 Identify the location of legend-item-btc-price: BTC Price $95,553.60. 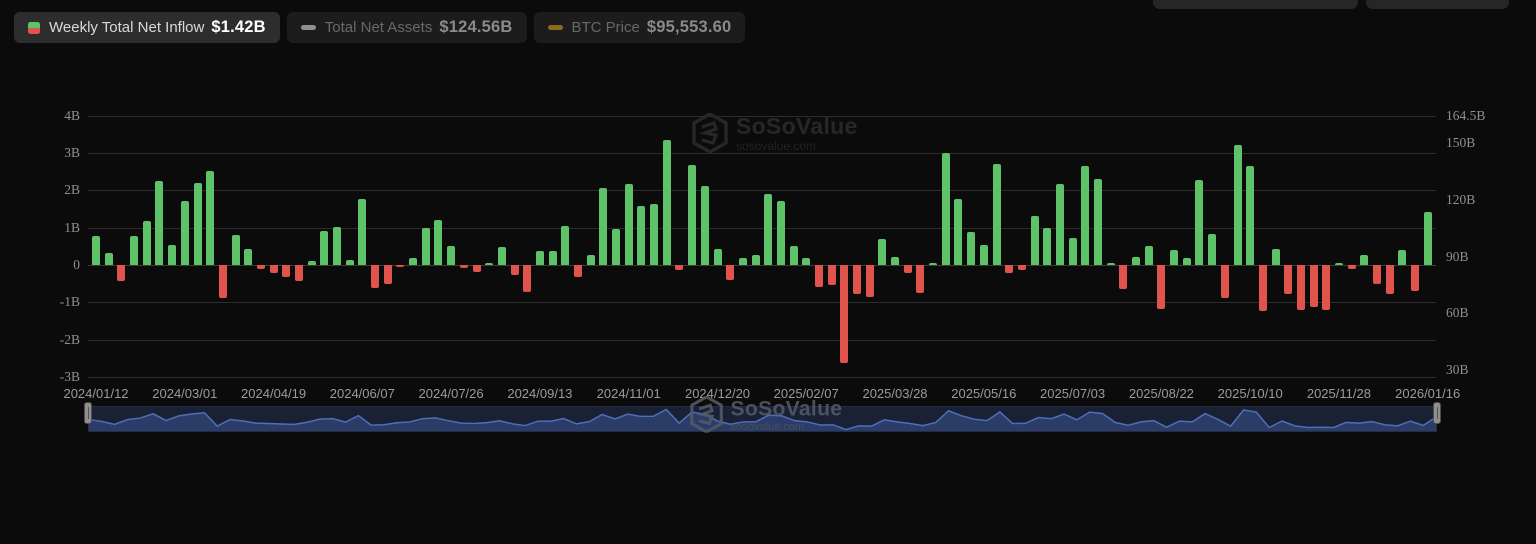
(639, 27).